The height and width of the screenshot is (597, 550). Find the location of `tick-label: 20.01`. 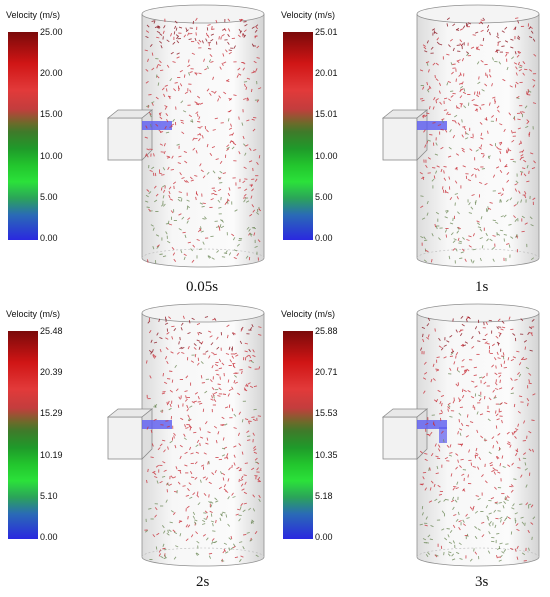

tick-label: 20.01 is located at coordinates (326, 73).